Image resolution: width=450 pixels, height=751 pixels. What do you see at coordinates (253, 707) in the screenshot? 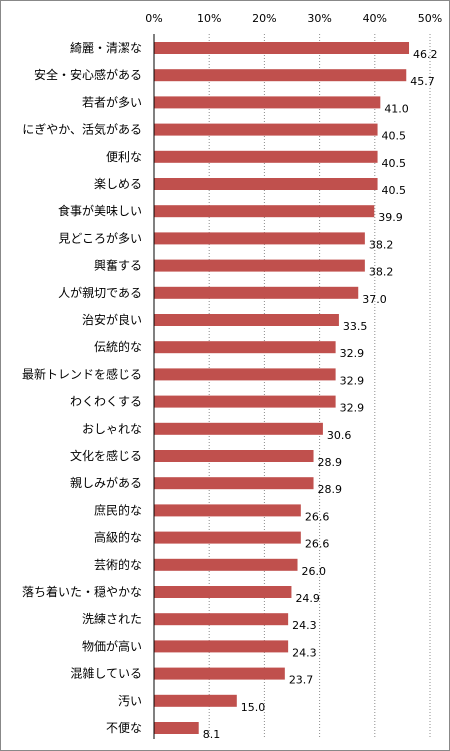
I see `value-label: 15.0` at bounding box center [253, 707].